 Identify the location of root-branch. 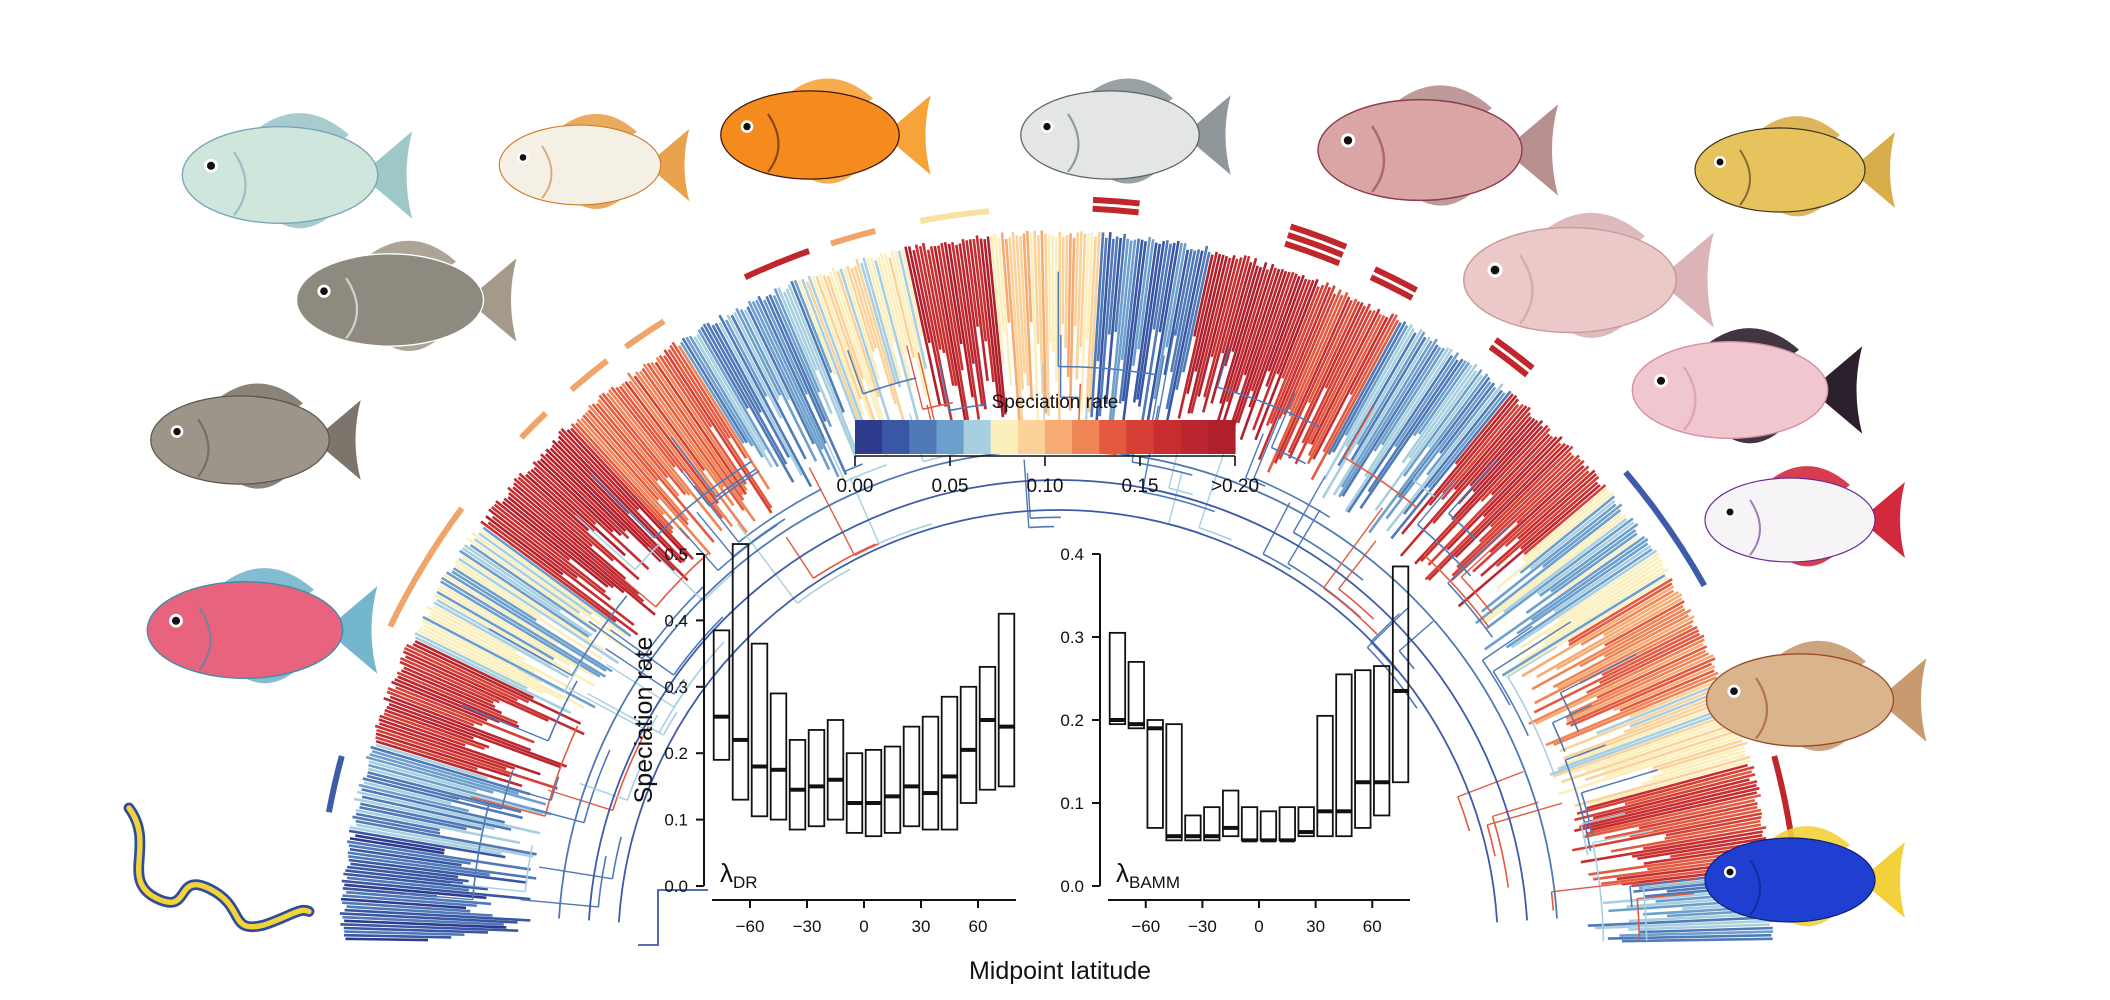
(673, 917).